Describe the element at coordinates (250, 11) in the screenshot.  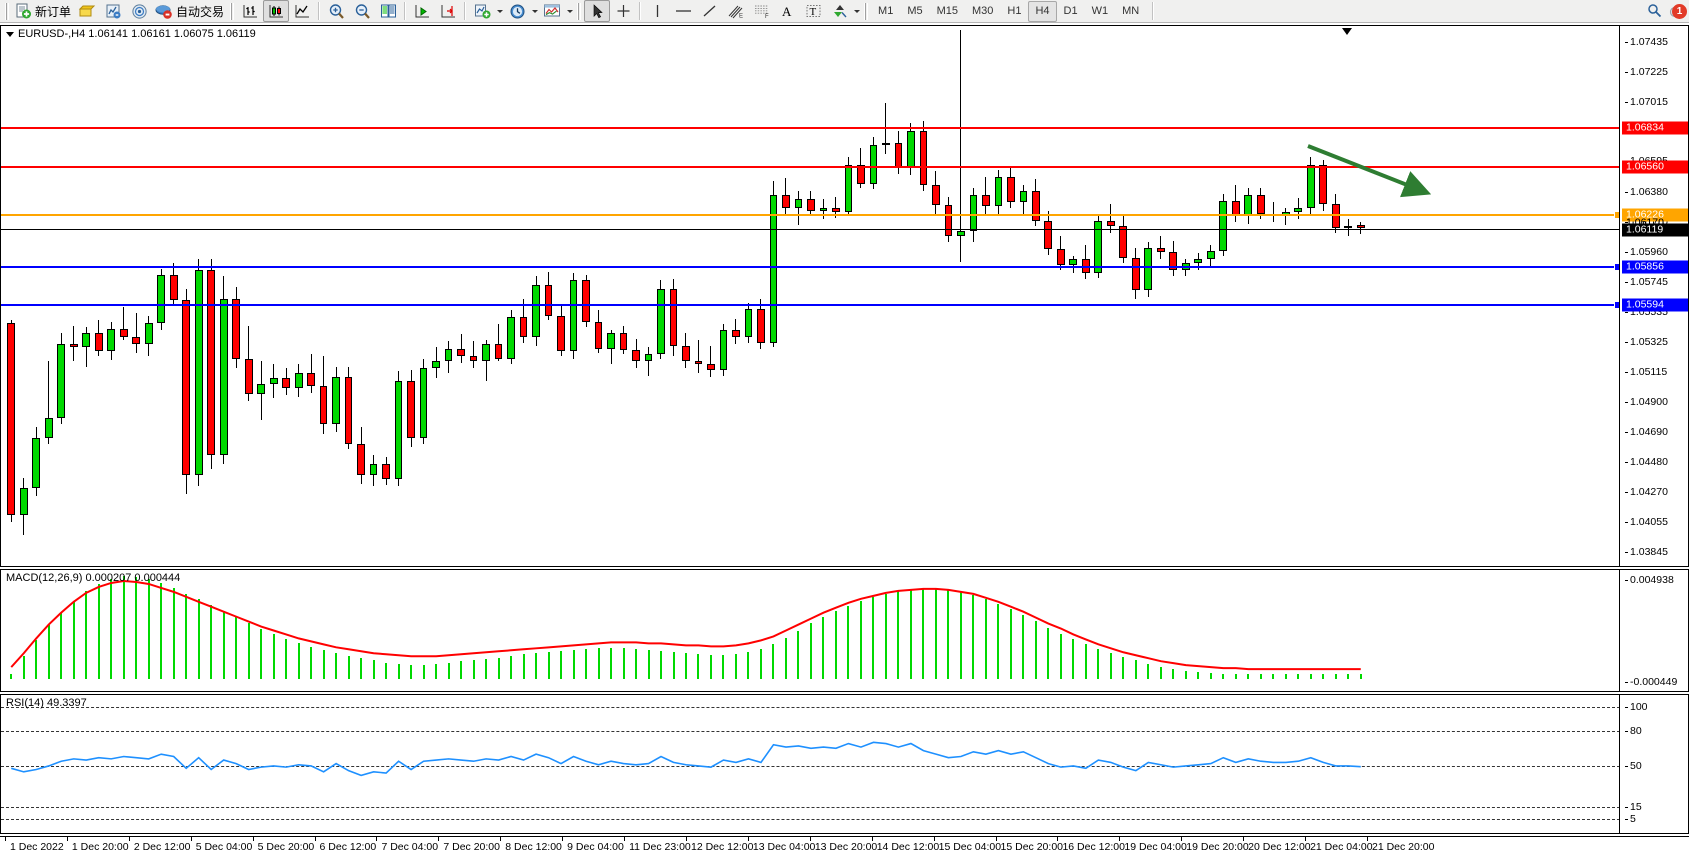
I see `bar-chart-icon` at that location.